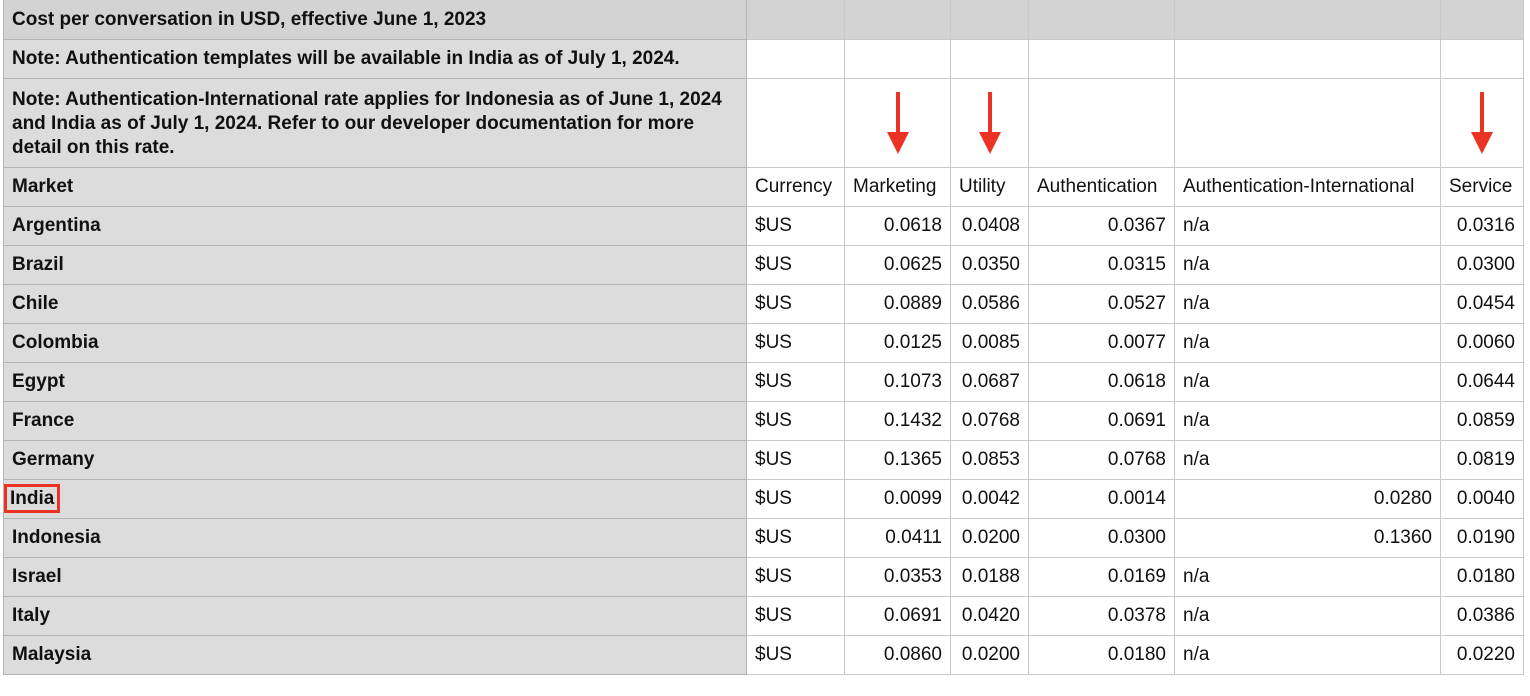 This screenshot has height=696, width=1530. I want to click on cell-service: 0.0060, so click(1482, 343).